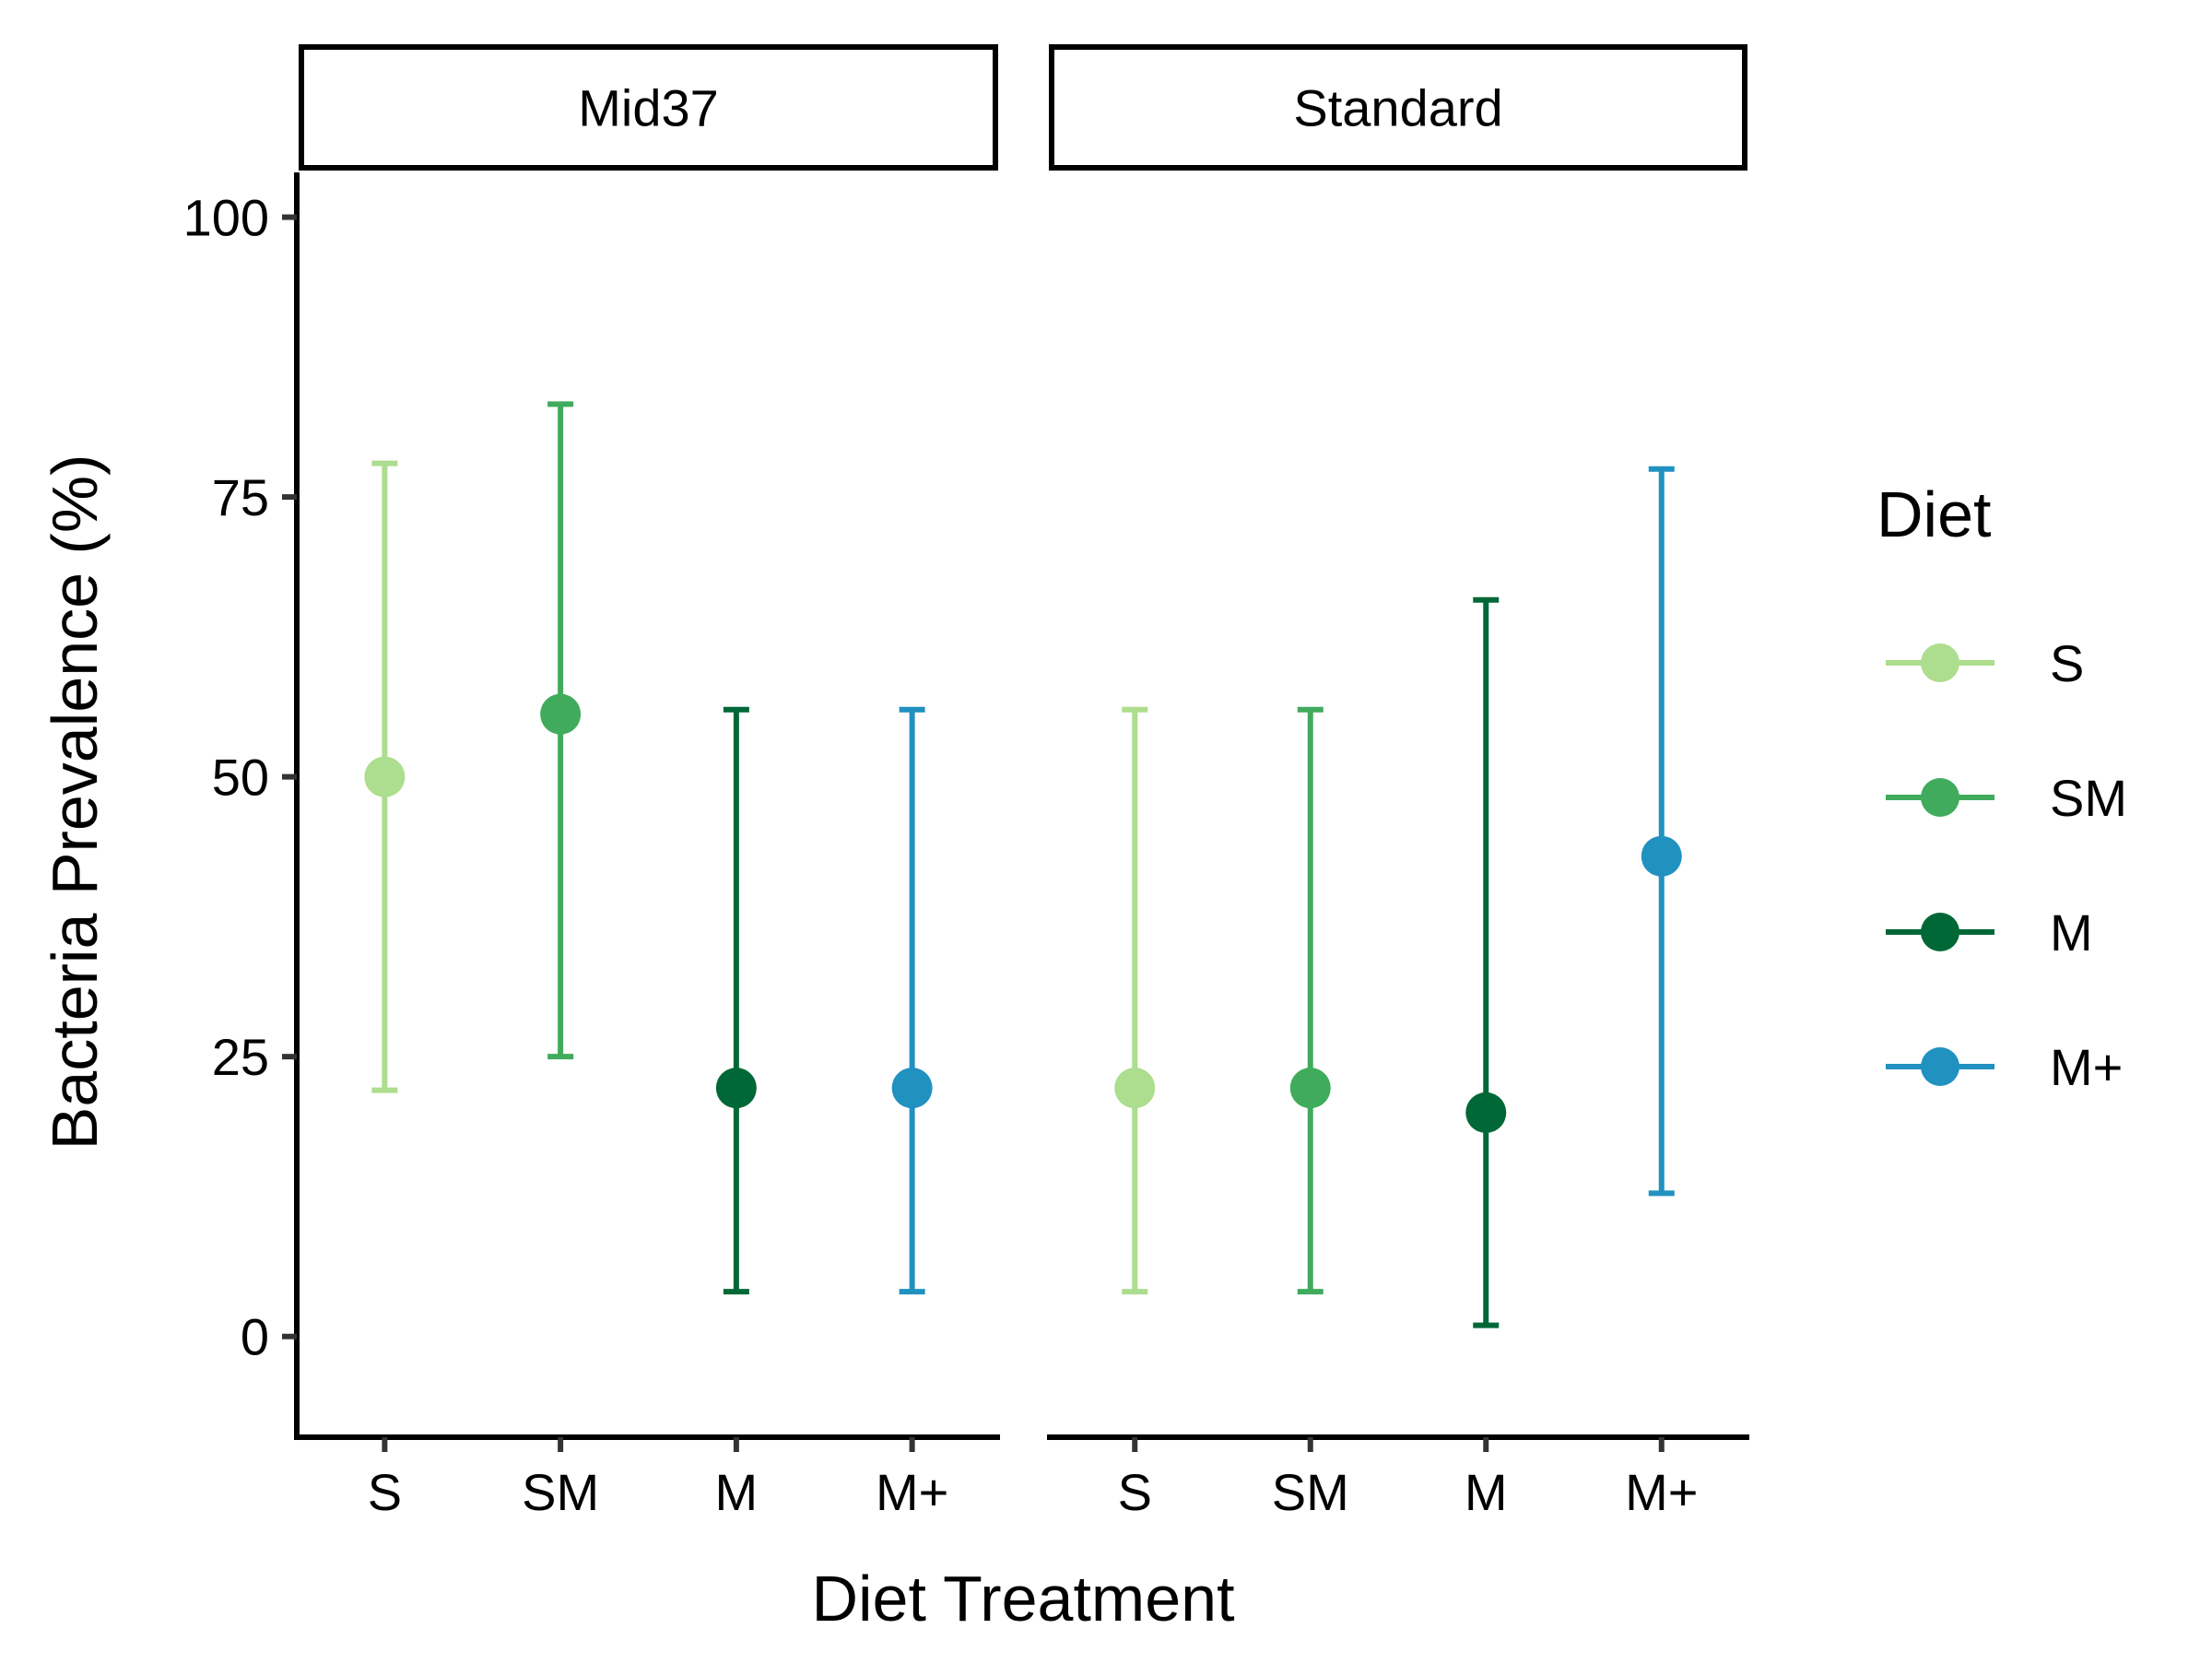 The width and height of the screenshot is (2212, 1664). What do you see at coordinates (2071, 932) in the screenshot?
I see `legend-label: M` at bounding box center [2071, 932].